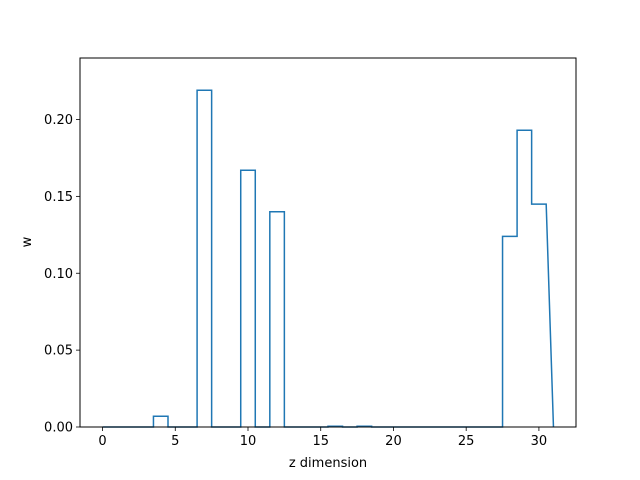 This screenshot has width=640, height=480. What do you see at coordinates (328, 463) in the screenshot?
I see `x-axis-label: z dimension` at bounding box center [328, 463].